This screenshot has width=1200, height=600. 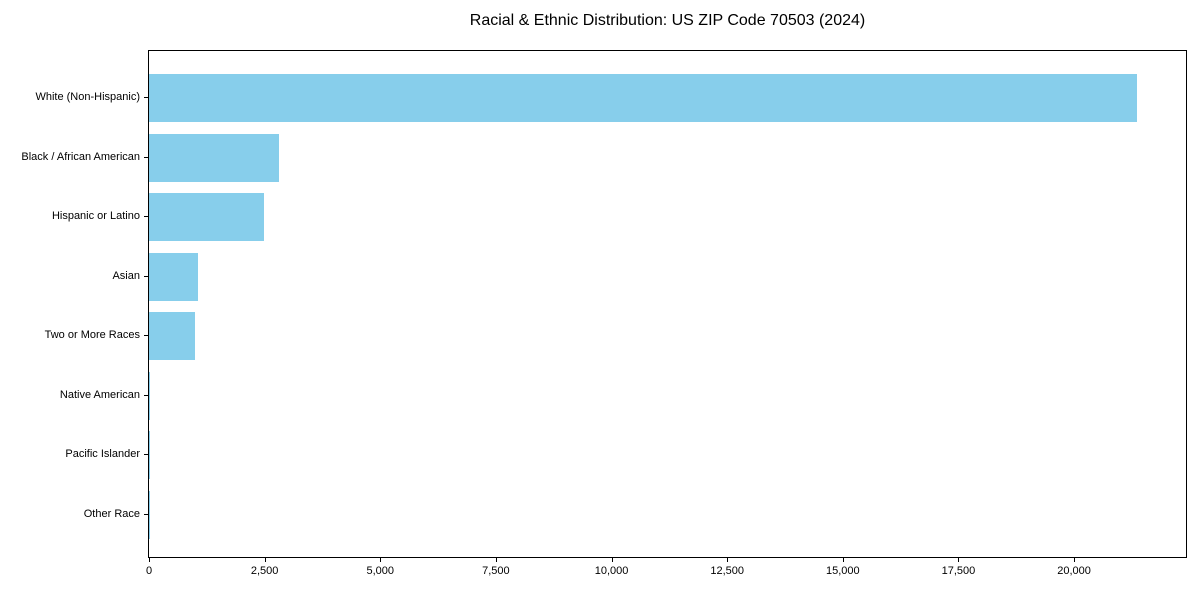 What do you see at coordinates (99, 394) in the screenshot?
I see `y-tick-label: Native American` at bounding box center [99, 394].